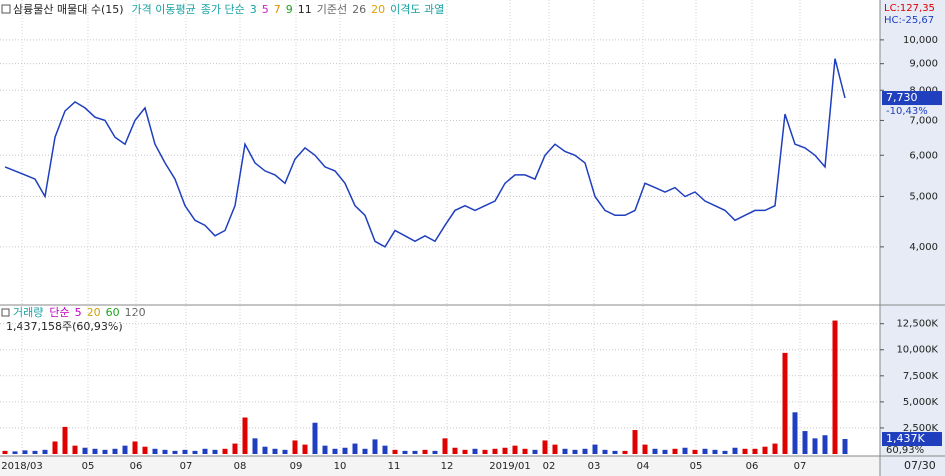 This screenshot has height=476, width=945. What do you see at coordinates (164, 9) in the screenshot?
I see `legend-entry: 가격 이동평균` at bounding box center [164, 9].